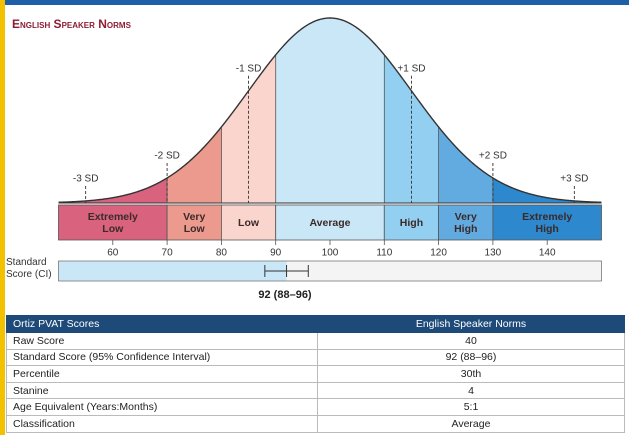 Image resolution: width=629 pixels, height=435 pixels. What do you see at coordinates (471, 407) in the screenshot?
I see `table-cell: 5:1` at bounding box center [471, 407].